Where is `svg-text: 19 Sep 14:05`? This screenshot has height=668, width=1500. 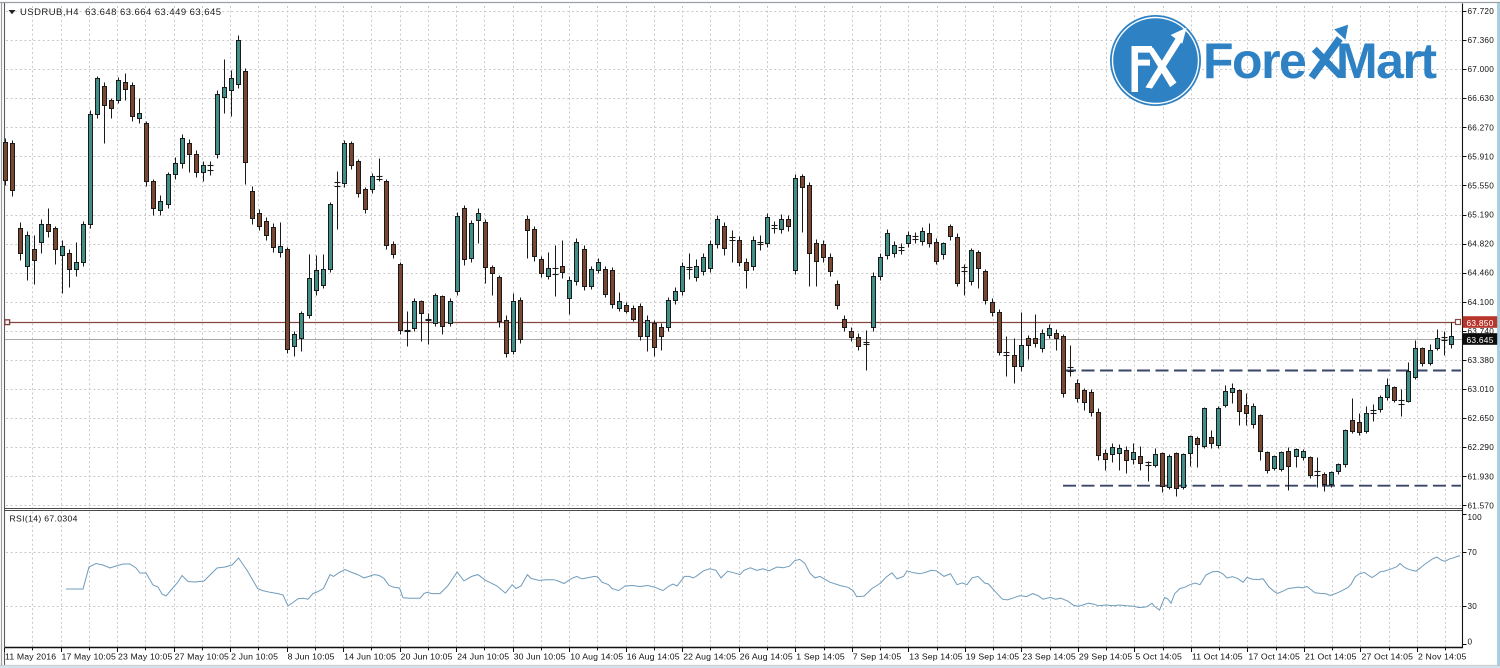 svg-text: 19 Sep 14:05 is located at coordinates (993, 657).